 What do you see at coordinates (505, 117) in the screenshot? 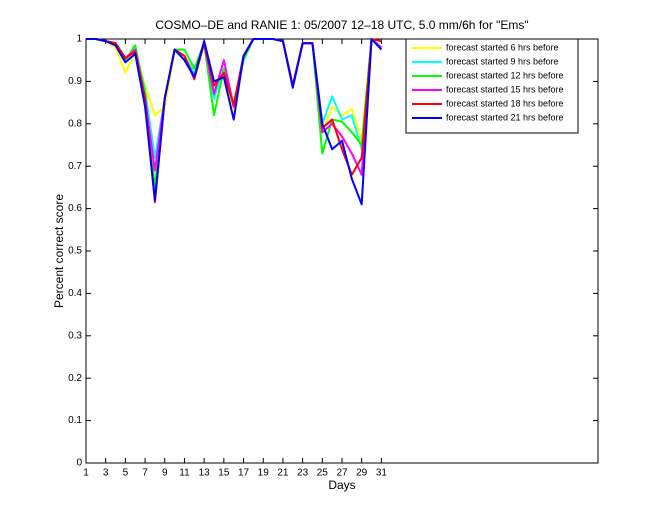
I see `legend-label: forecast started 21 hrs before` at bounding box center [505, 117].